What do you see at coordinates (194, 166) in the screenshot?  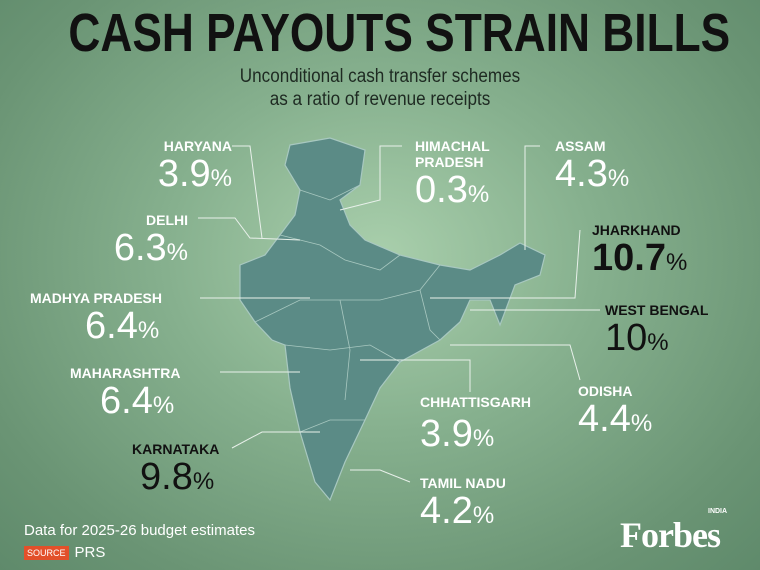 I see `state-label-haryana: HARYANA 3.9%` at bounding box center [194, 166].